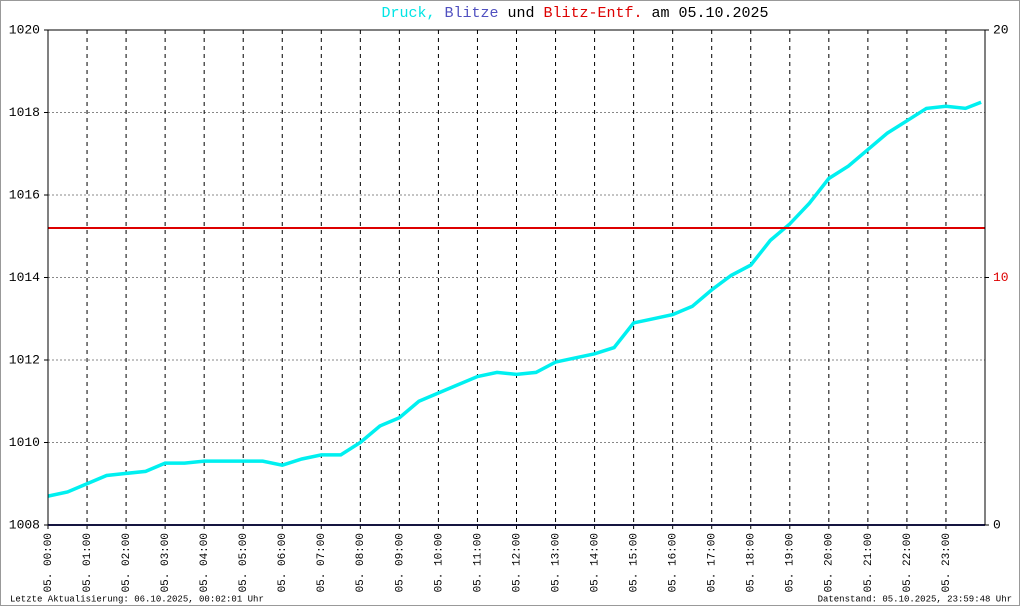  Describe the element at coordinates (24, 194) in the screenshot. I see `y-tick-label: 1016` at that location.